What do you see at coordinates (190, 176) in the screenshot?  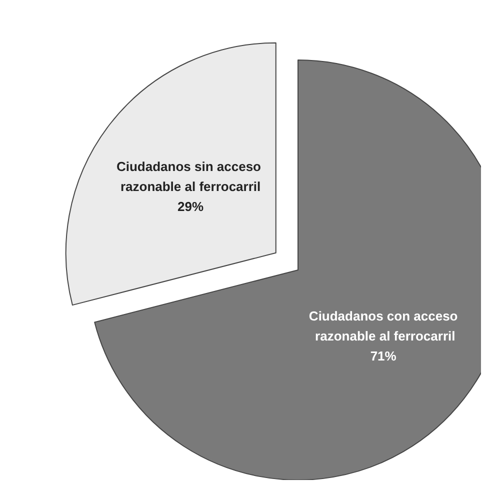 I see `slice-label: Ciudadanos sin acceso razonable al ferrocarril` at bounding box center [190, 176].